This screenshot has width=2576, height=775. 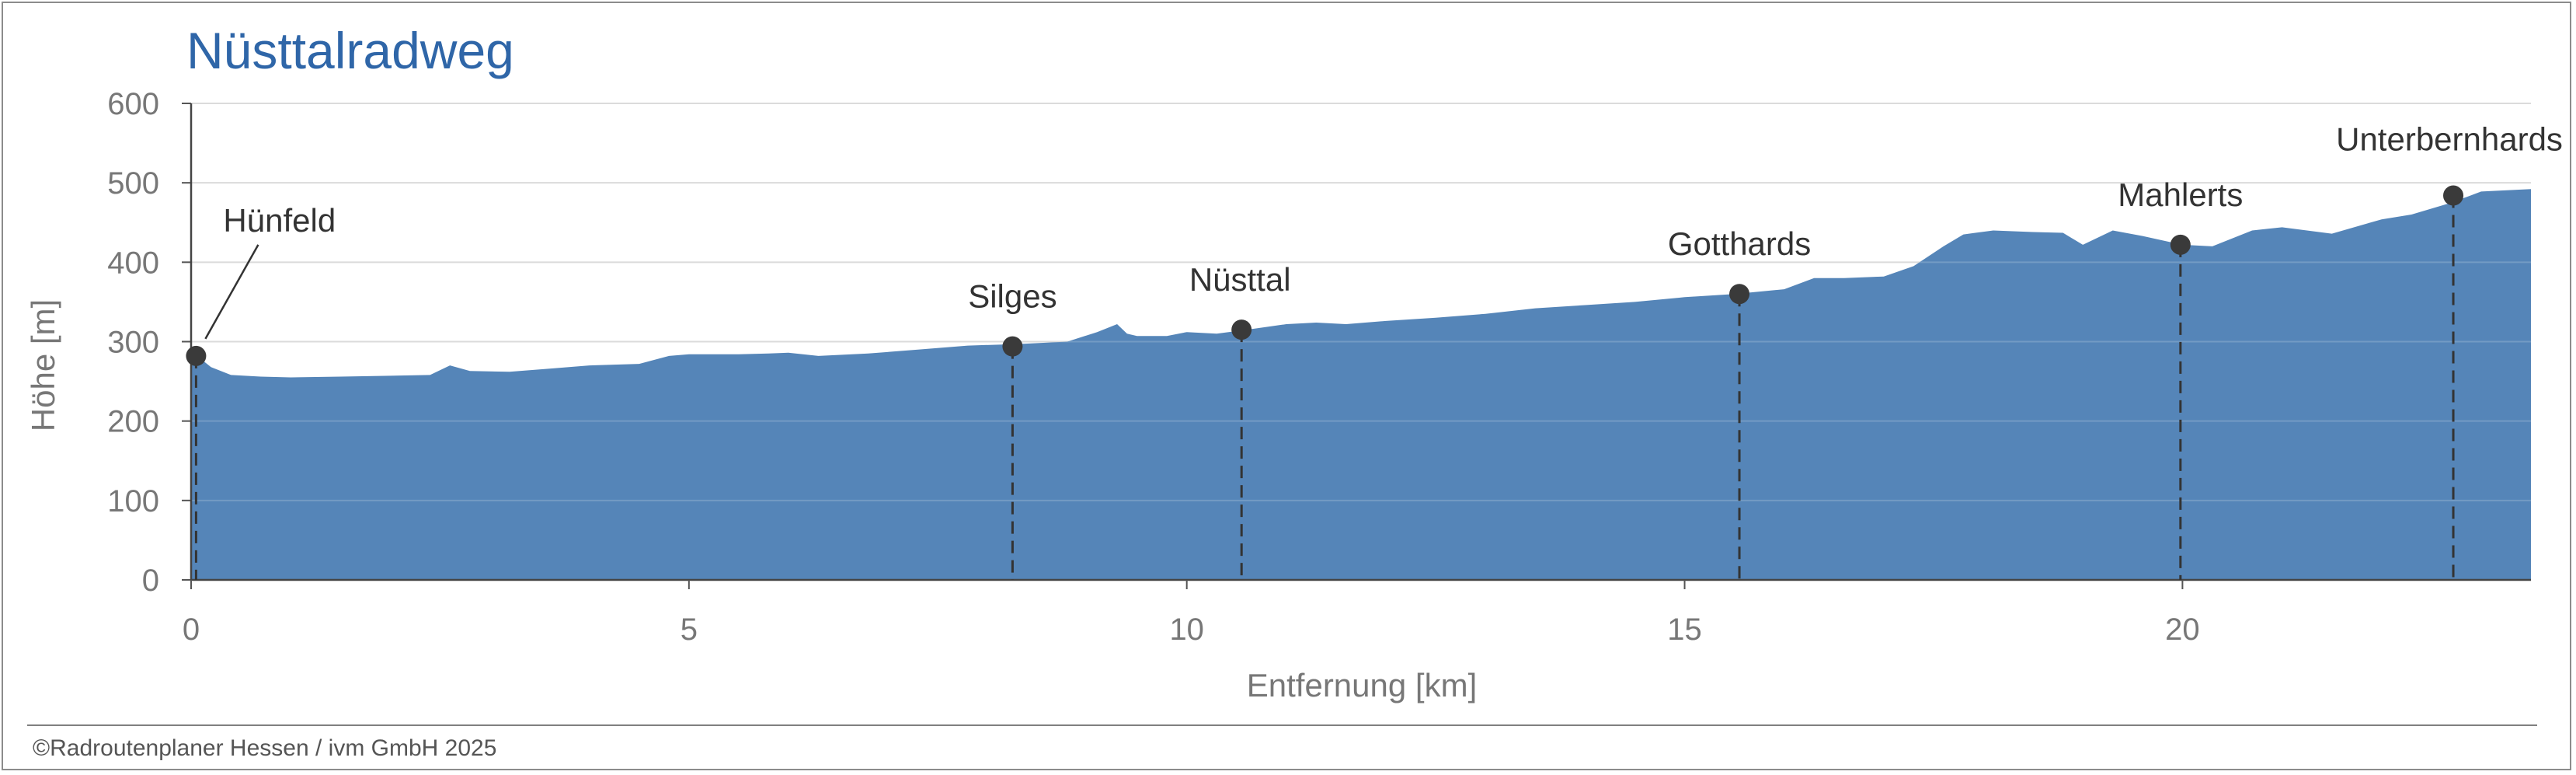 What do you see at coordinates (1684, 630) in the screenshot?
I see `x-tick-label: 15` at bounding box center [1684, 630].